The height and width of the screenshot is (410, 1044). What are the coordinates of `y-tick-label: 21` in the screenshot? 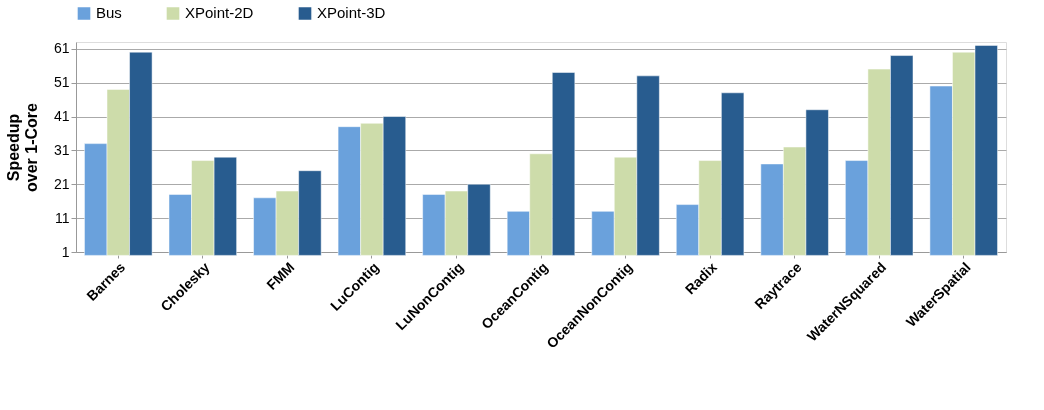 It's located at (61, 183).